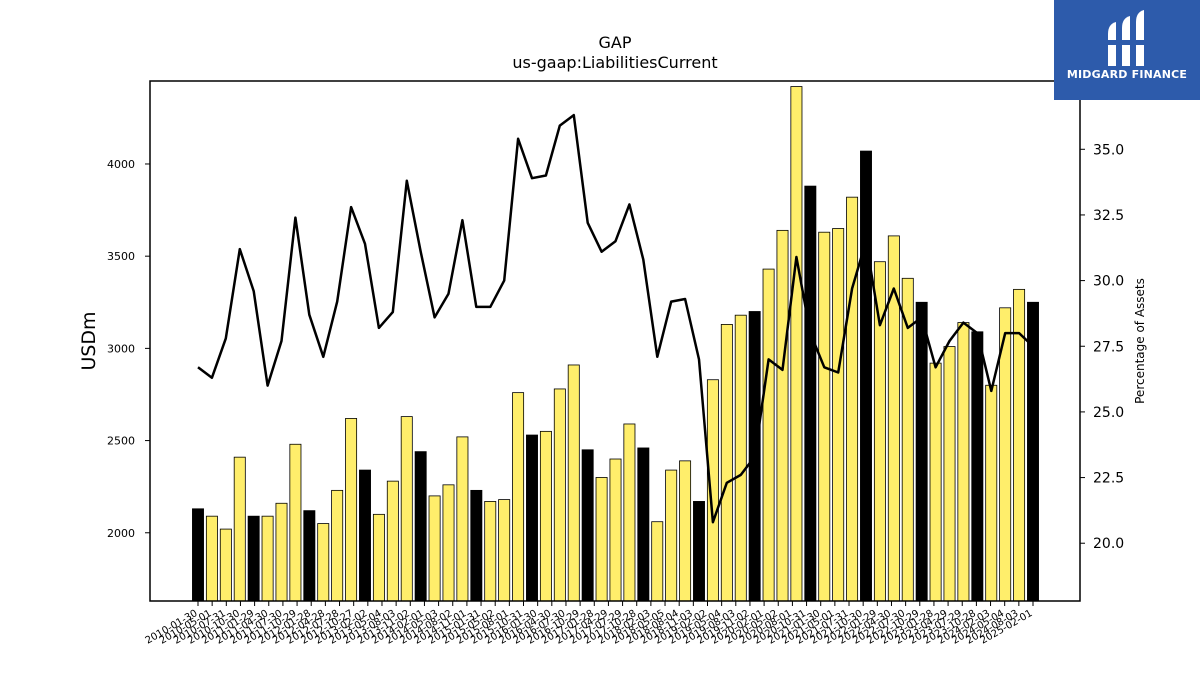  I want to click on y2-tick-label: 25.0, so click(1108, 413).